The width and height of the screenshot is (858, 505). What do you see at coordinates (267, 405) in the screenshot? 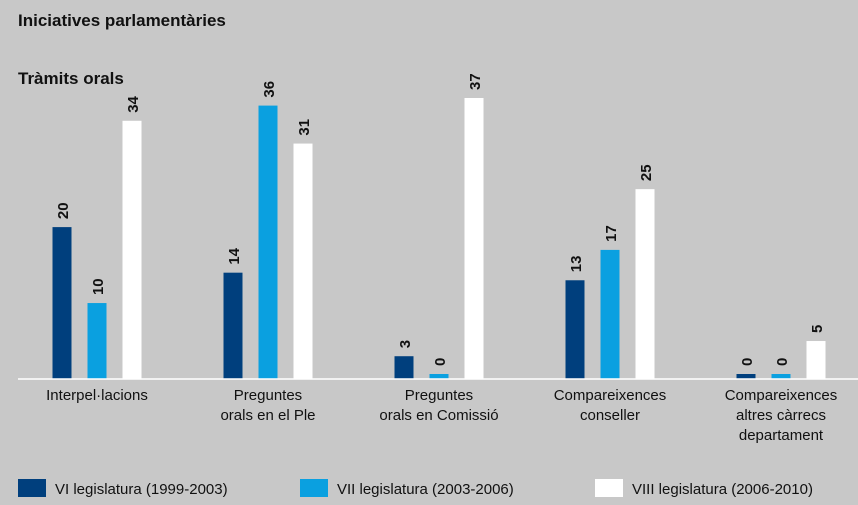
I see `x-tick-label: Preguntes orals en el Ple` at bounding box center [267, 405].